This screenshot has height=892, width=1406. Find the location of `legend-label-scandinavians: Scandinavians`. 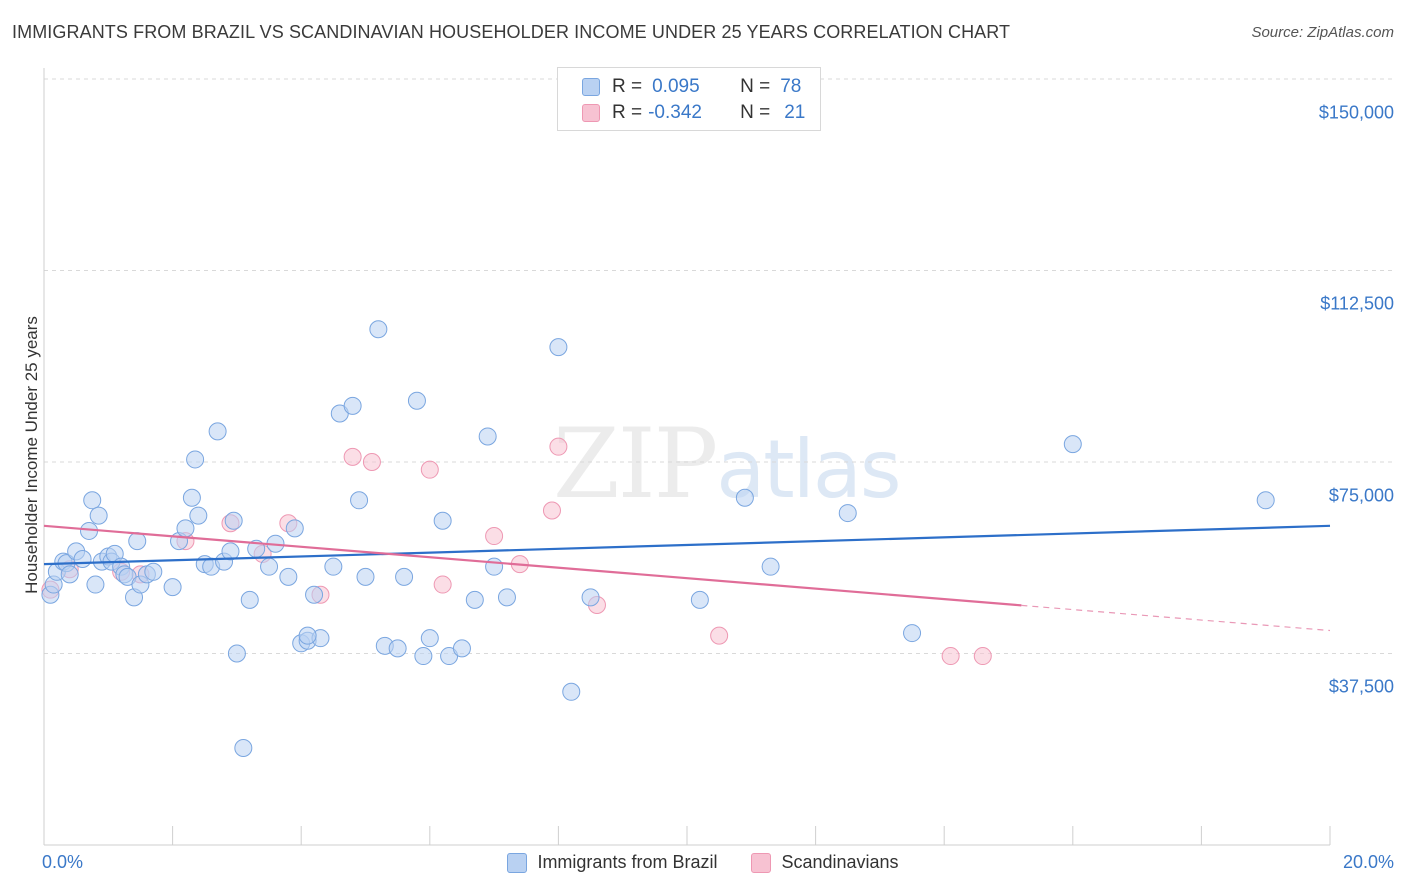

legend-label-scandinavians: Scandinavians is located at coordinates (840, 862).